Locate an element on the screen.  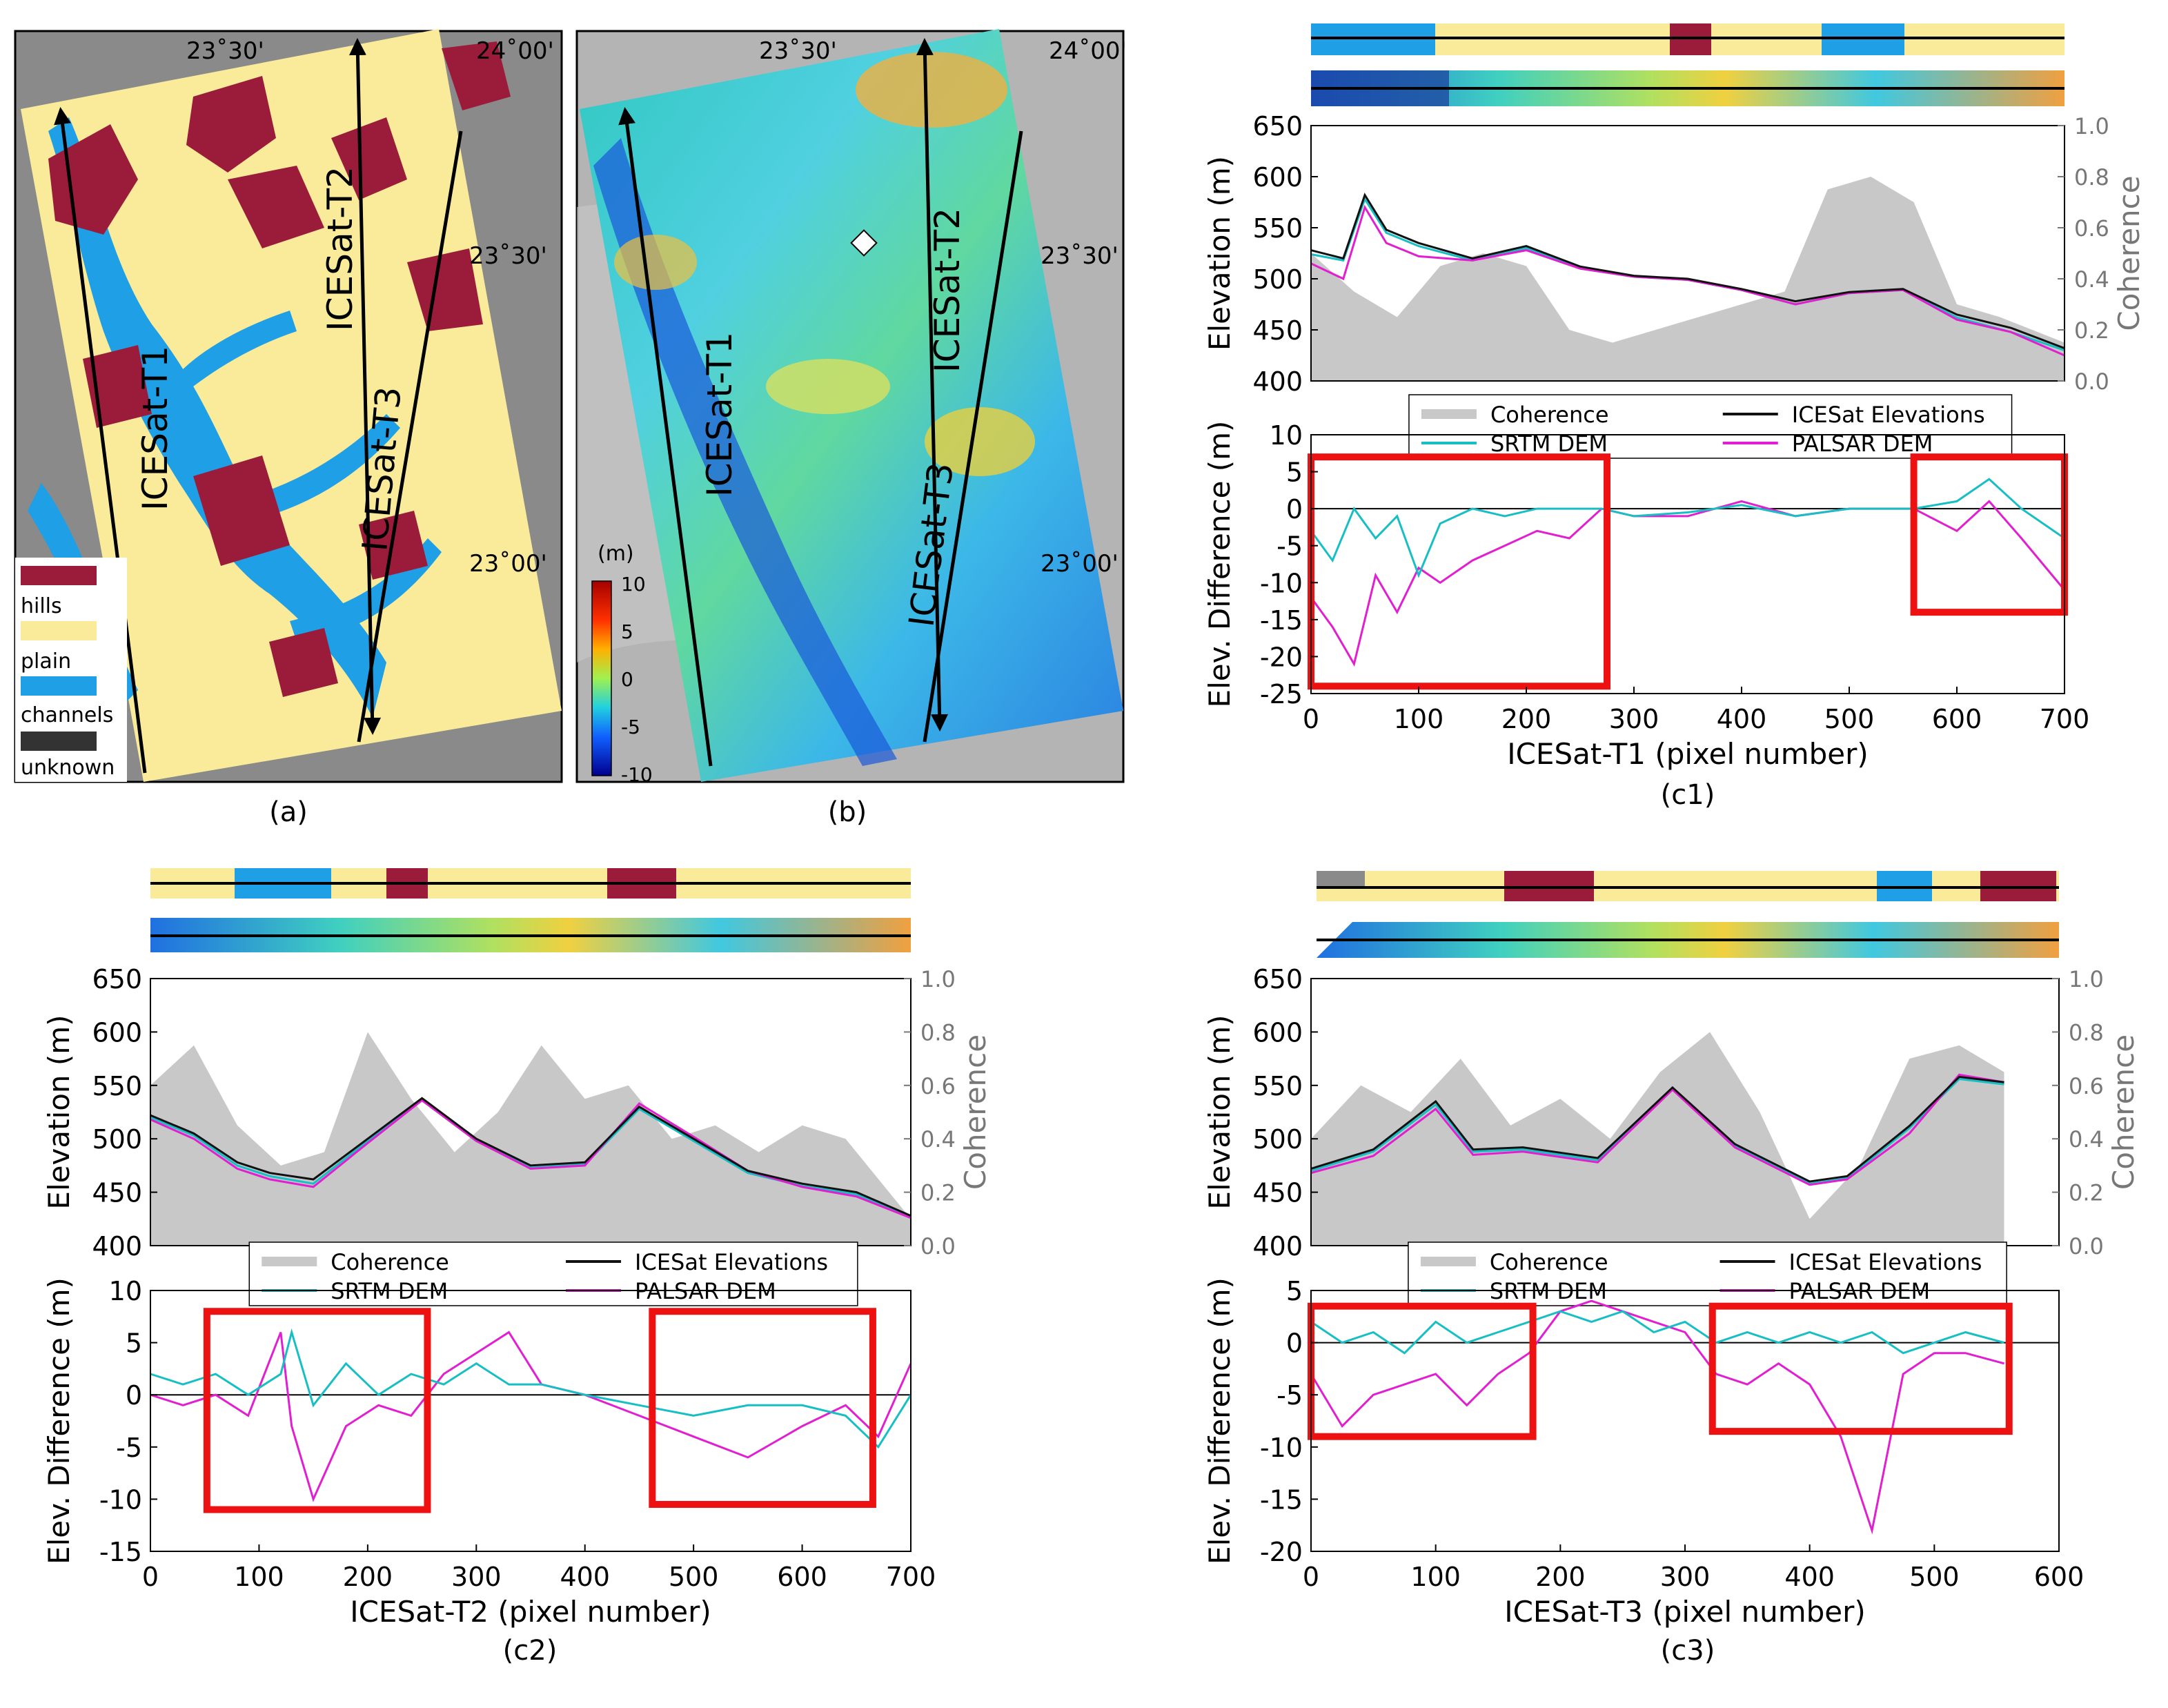
c2-diff-tick-label: -15 is located at coordinates (120, 1552).